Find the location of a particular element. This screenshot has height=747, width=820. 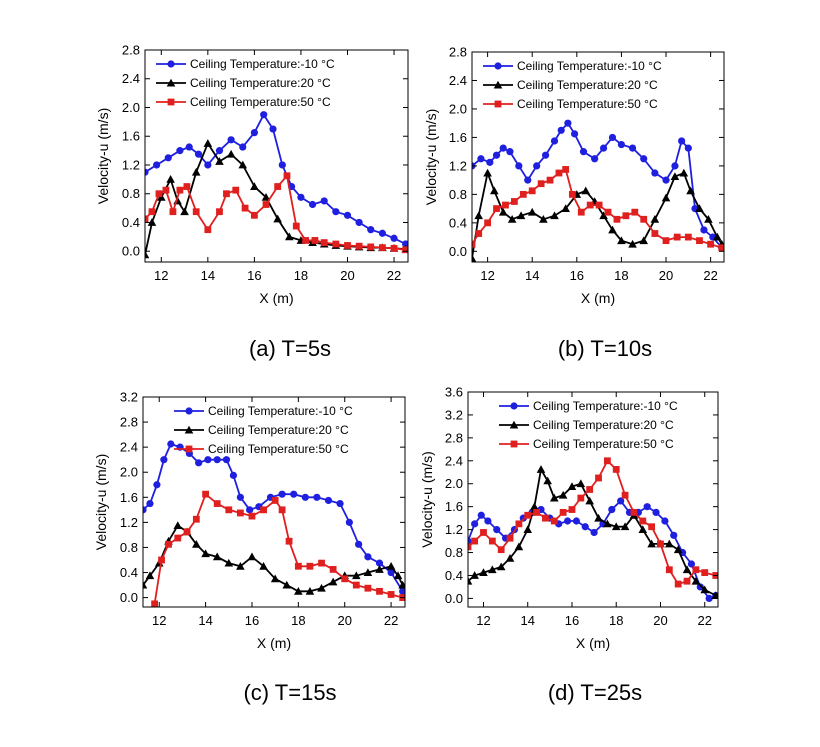

x-tick-label: 22 is located at coordinates (394, 275).